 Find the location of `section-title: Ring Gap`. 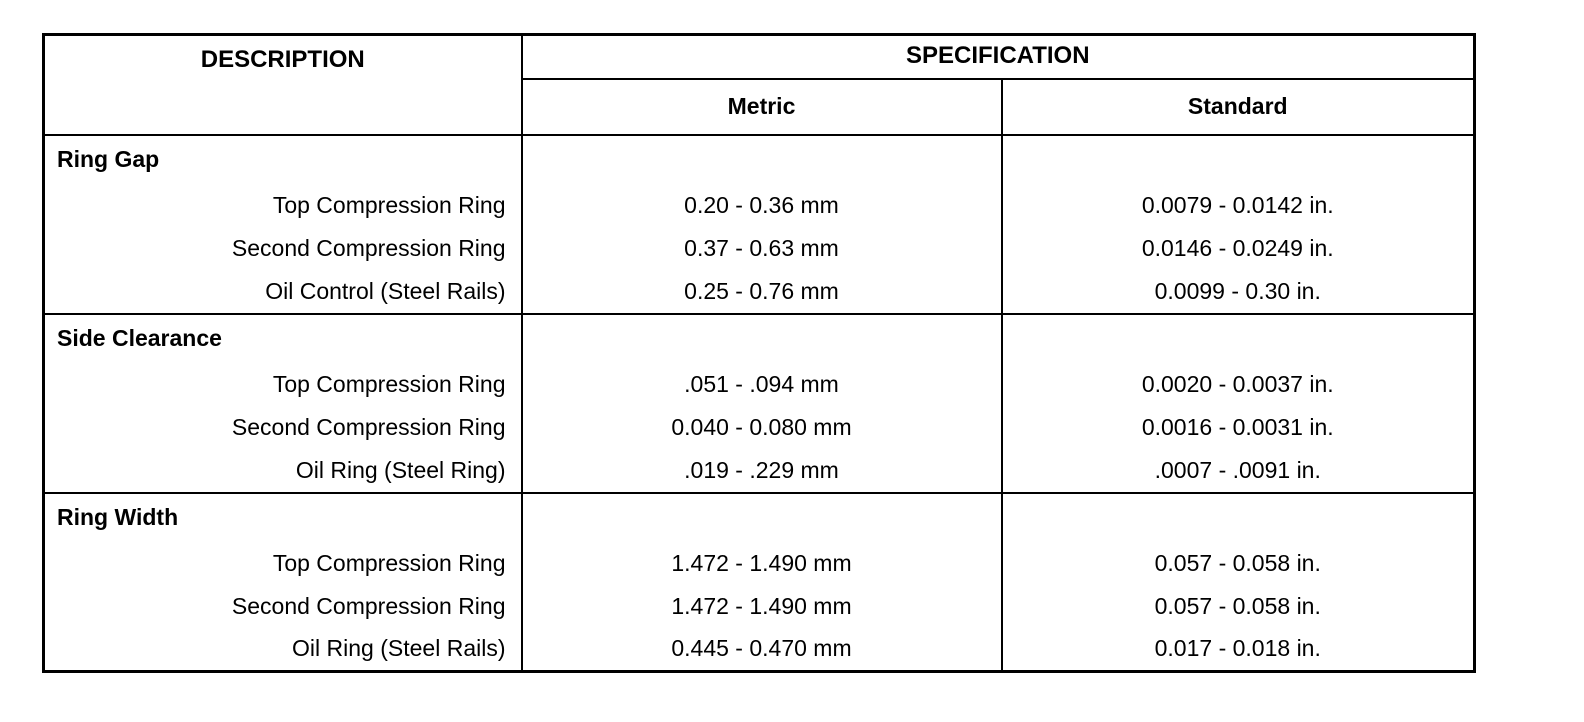

section-title: Ring Gap is located at coordinates (283, 159).